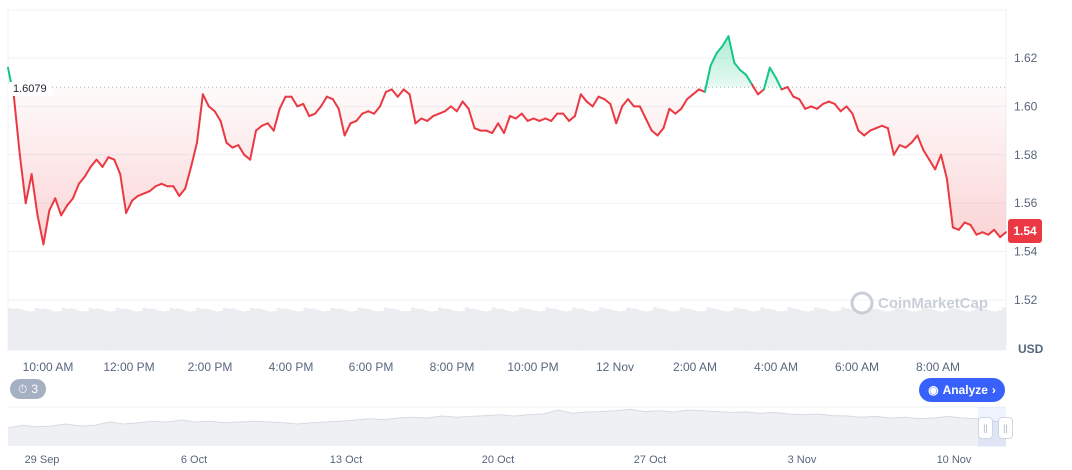 Image resolution: width=1072 pixels, height=470 pixels. Describe the element at coordinates (532, 367) in the screenshot. I see `x-tick-label: 10:00 PM` at that location.